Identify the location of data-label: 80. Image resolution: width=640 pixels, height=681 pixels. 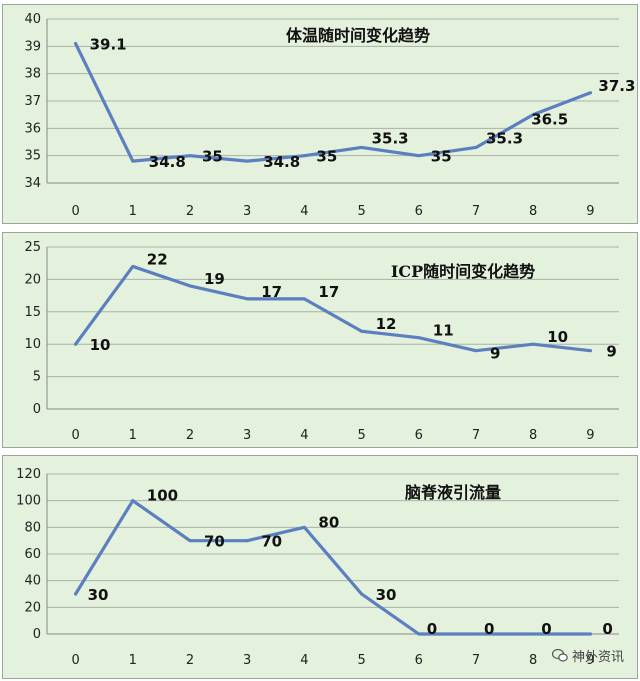
(328, 522).